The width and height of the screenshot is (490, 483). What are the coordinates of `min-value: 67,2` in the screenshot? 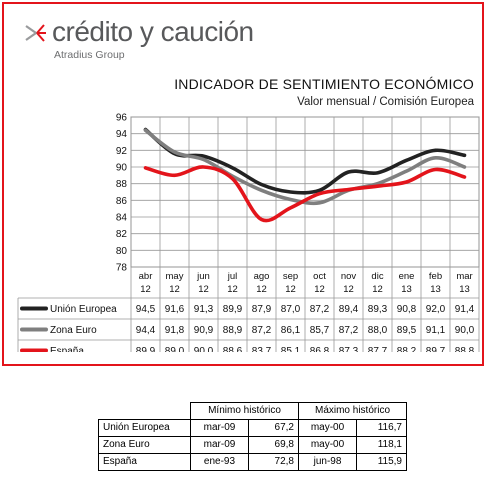 It's located at (273, 428).